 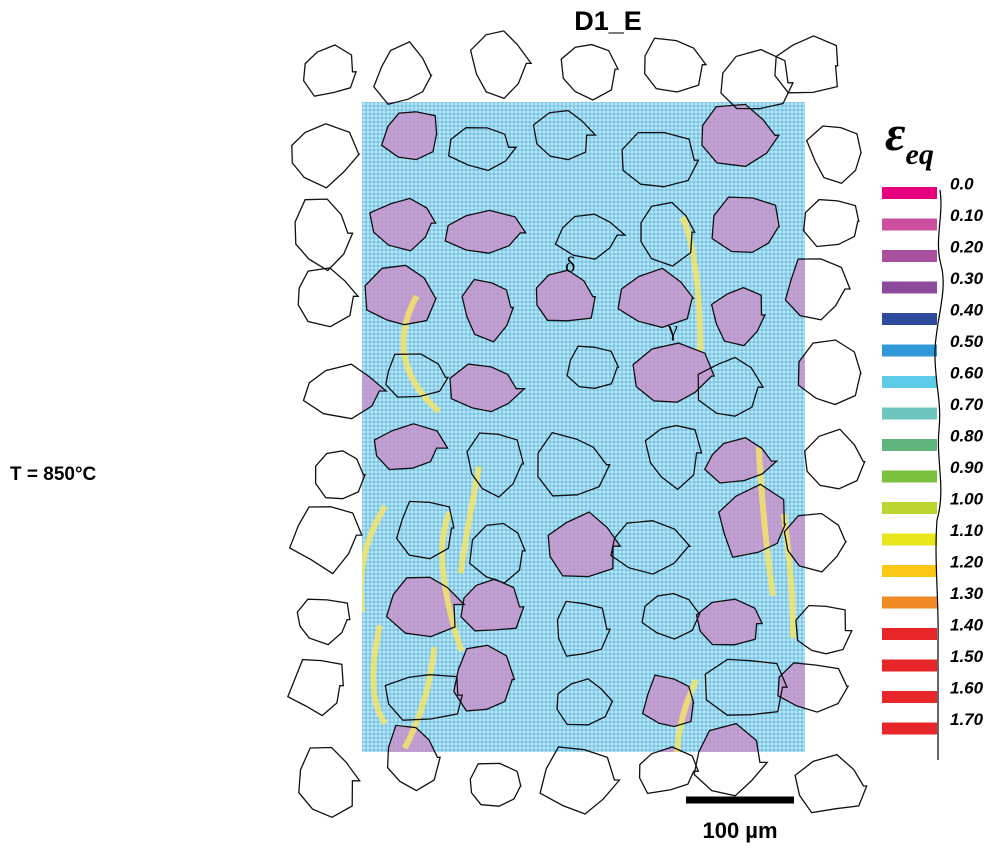 I want to click on legend-label: 1.10, so click(x=967, y=530).